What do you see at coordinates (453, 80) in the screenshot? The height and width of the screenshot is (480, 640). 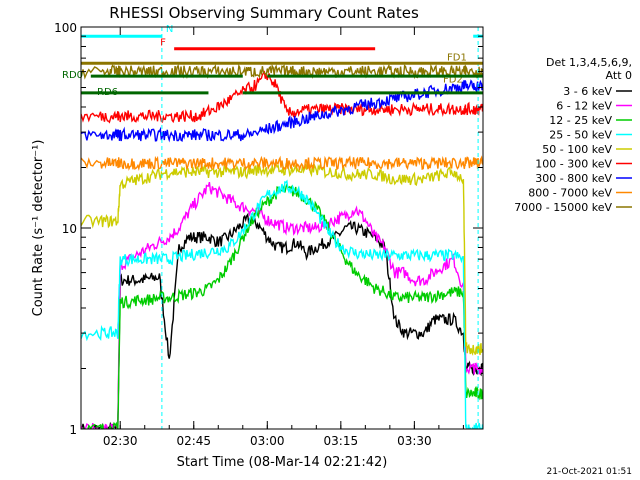 I see `event-bar-label-fd2: FD2` at bounding box center [453, 80].